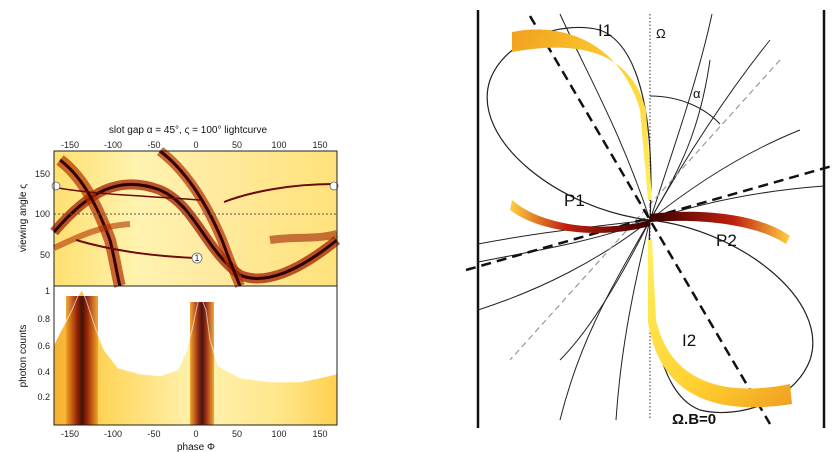 Image resolution: width=833 pixels, height=452 pixels. What do you see at coordinates (685, 110) in the screenshot?
I see `alpha-angle-arc` at bounding box center [685, 110].